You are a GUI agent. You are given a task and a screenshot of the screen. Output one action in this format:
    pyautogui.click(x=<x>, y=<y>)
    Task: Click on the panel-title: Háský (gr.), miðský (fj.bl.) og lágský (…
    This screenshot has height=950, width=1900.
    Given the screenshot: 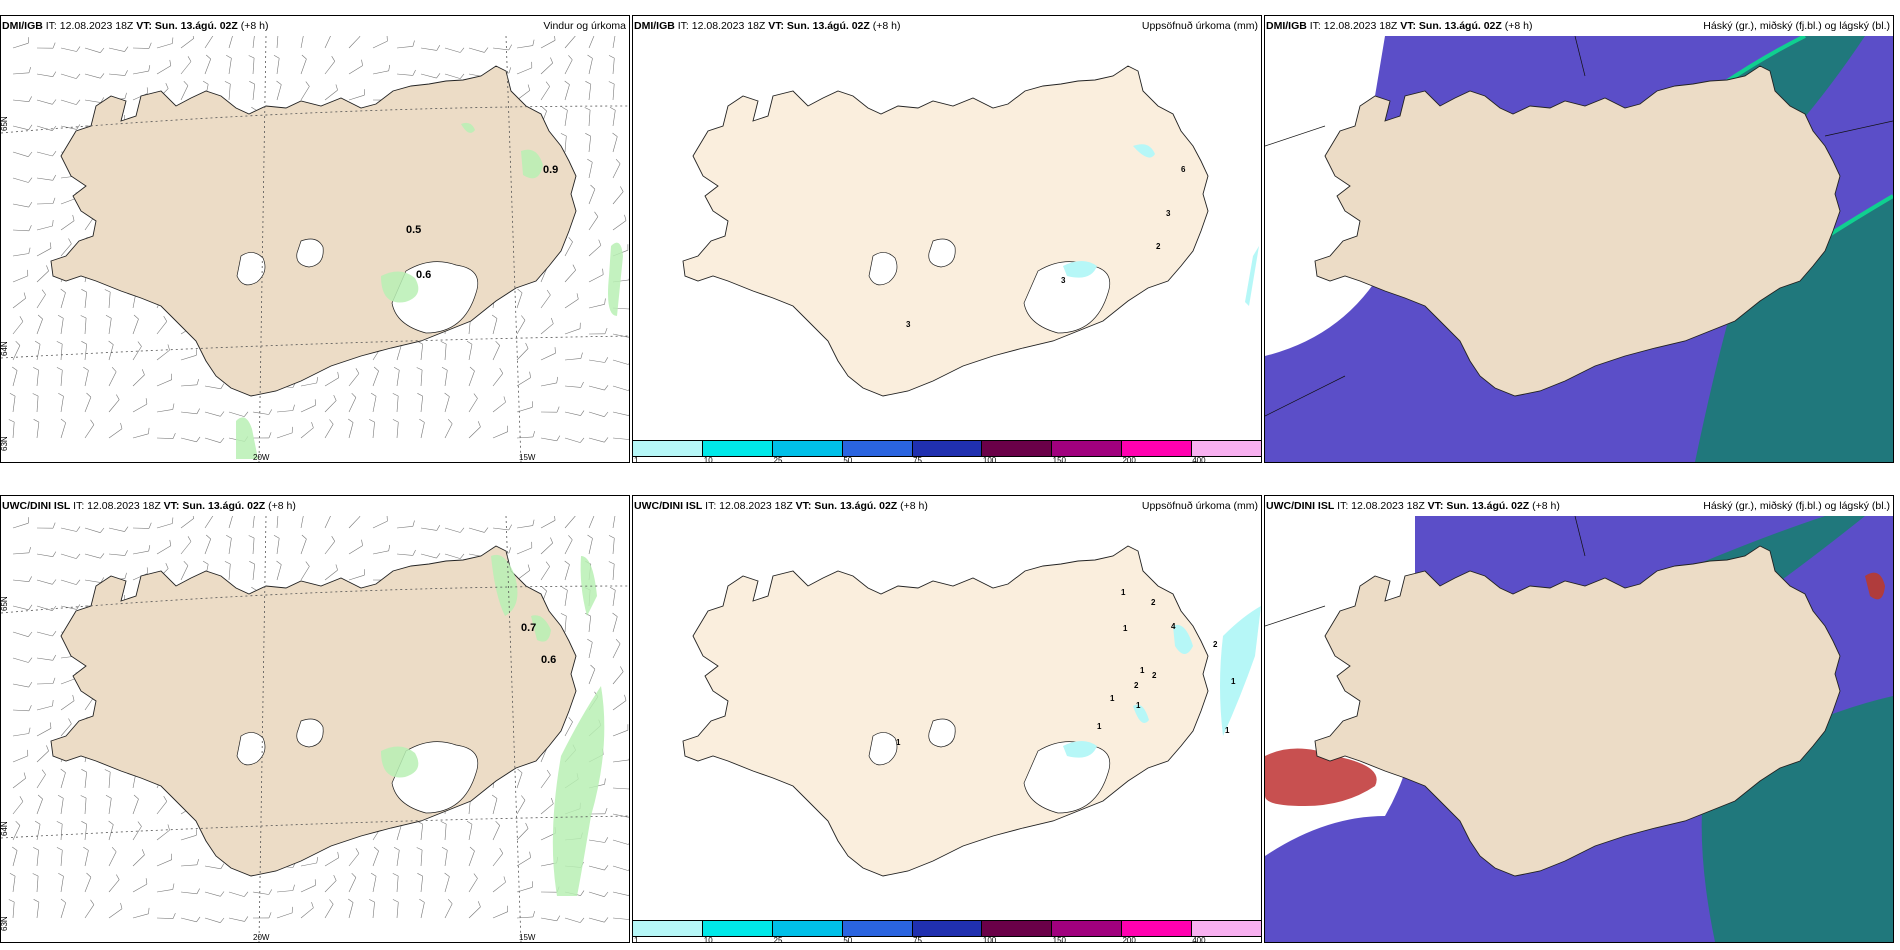 What is the action you would take?
    pyautogui.click(x=1796, y=26)
    